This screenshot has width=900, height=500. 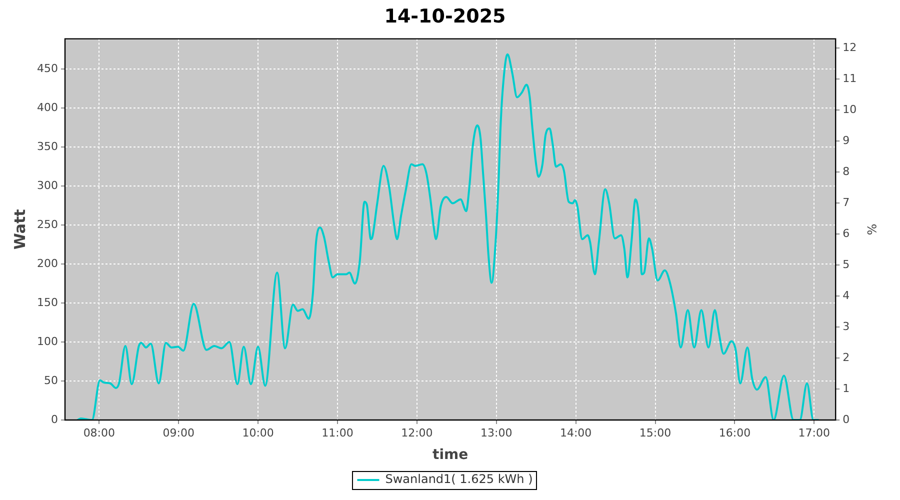 What do you see at coordinates (849, 78) in the screenshot?
I see `y2-tick-label: 11` at bounding box center [849, 78].